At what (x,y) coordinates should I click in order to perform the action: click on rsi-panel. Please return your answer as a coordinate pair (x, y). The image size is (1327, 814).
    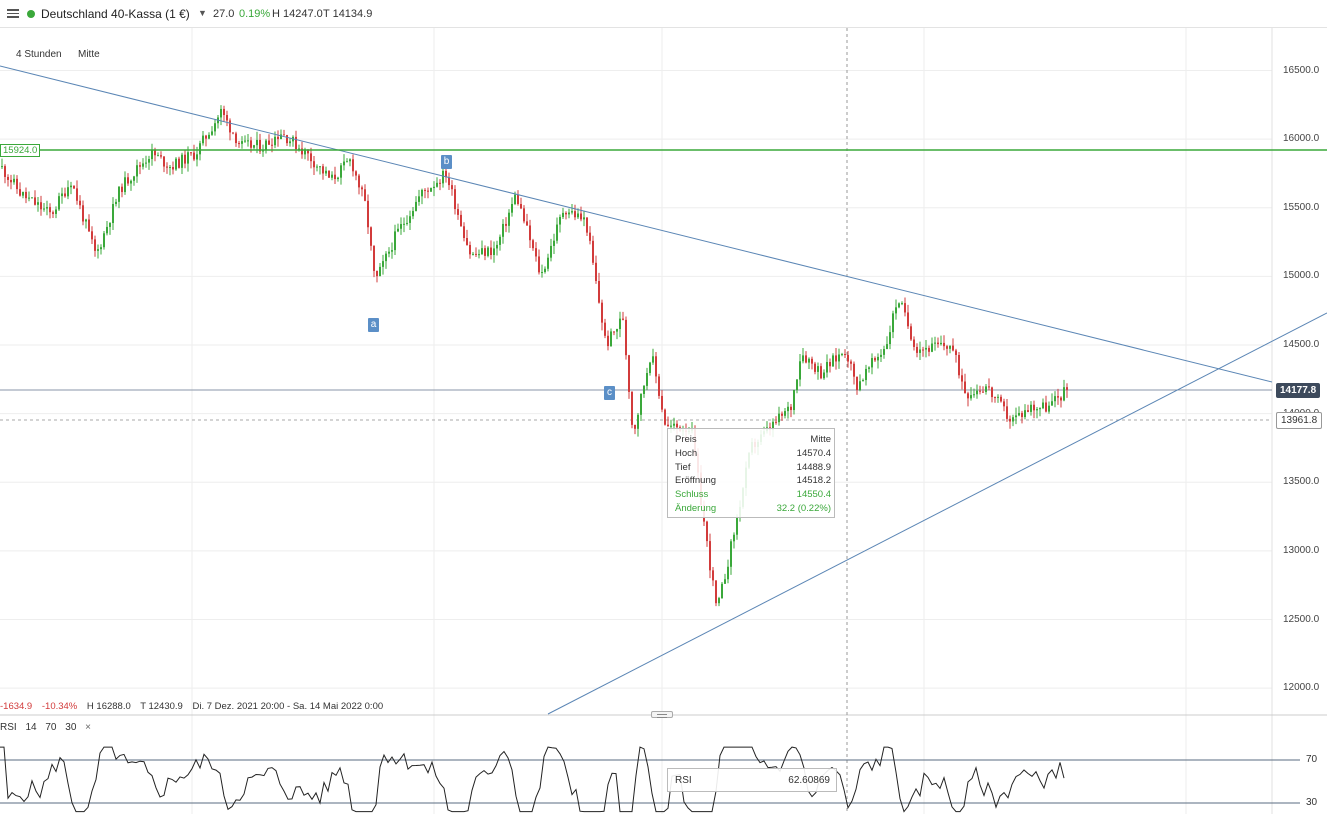
    Looking at the image, I should click on (650, 779).